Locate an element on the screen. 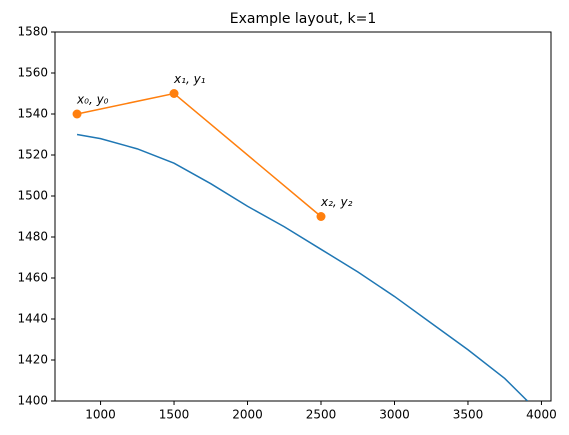  x-tick-label: 1500 is located at coordinates (174, 415).